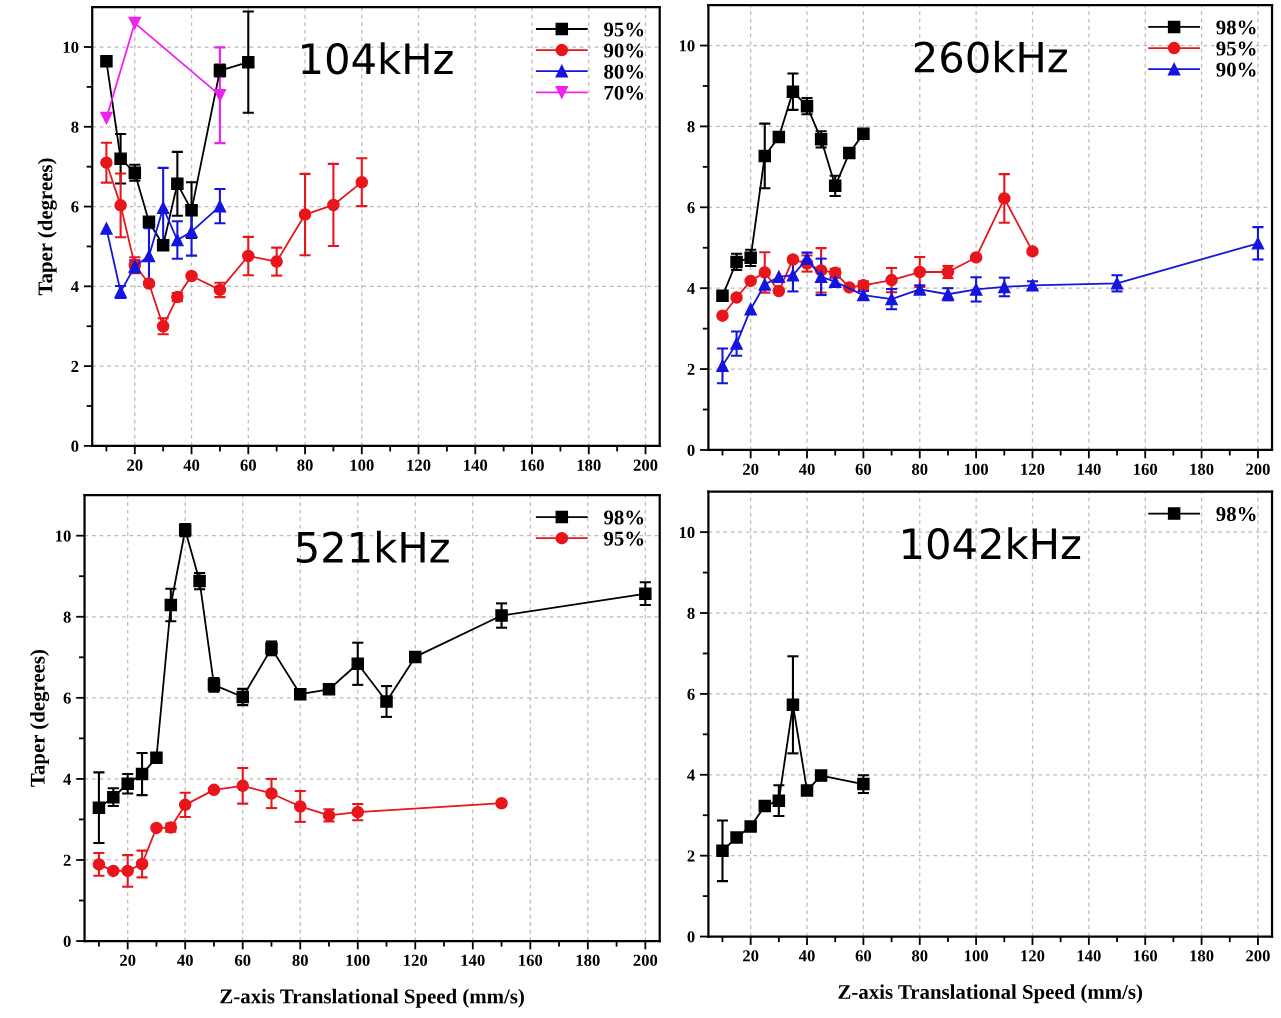 The height and width of the screenshot is (1018, 1281). Describe the element at coordinates (185, 960) in the screenshot. I see `x-tick-label: 40` at that location.